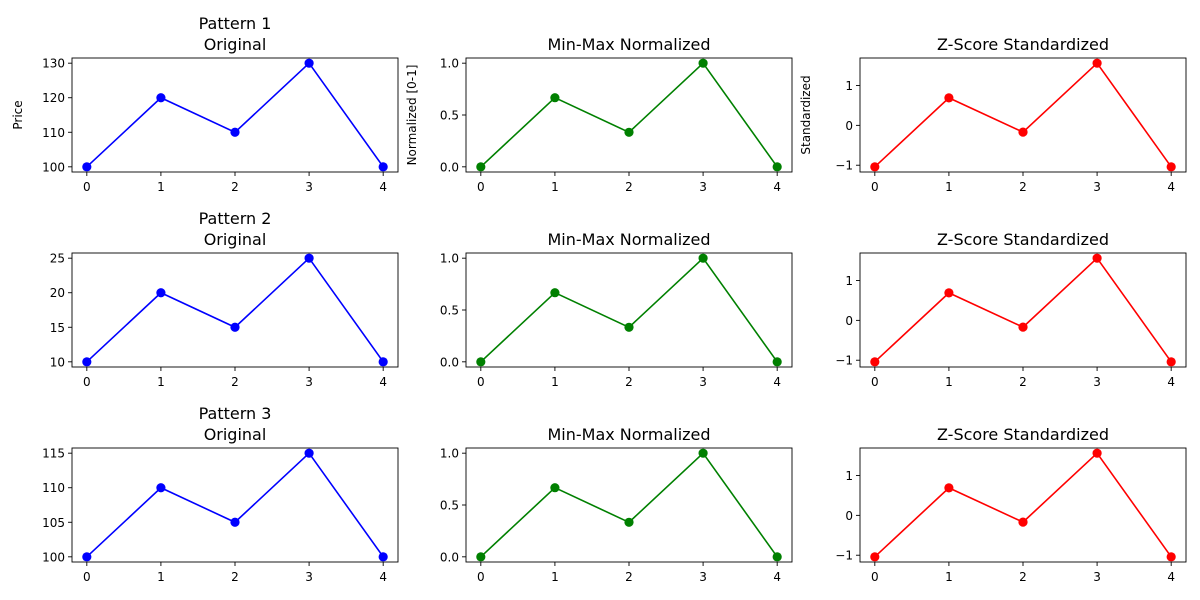  Describe the element at coordinates (235, 34) in the screenshot. I see `subplot-title: Pattern 1 Original` at that location.